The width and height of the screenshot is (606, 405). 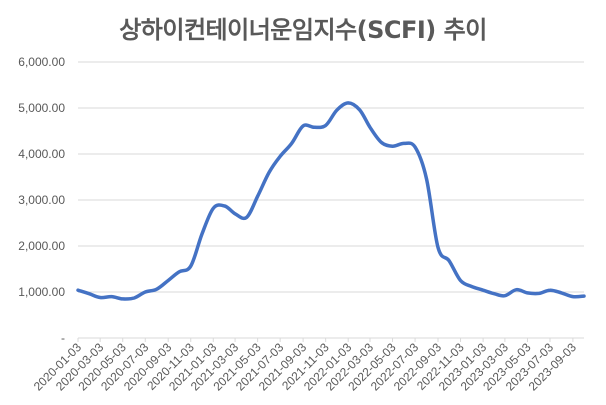 What do you see at coordinates (303, 30) in the screenshot?
I see `chart-title: 상하이컨테이너운임지수(SCFI) 추이` at bounding box center [303, 30].